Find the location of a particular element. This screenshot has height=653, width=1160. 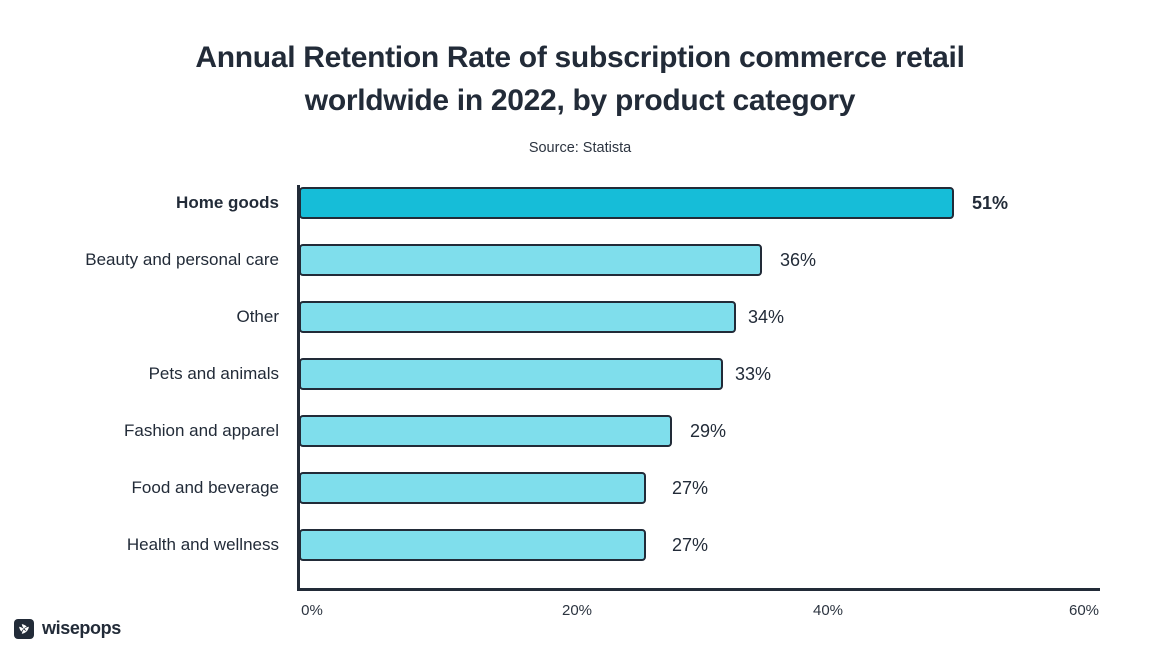

category-label: Beauty and personal care is located at coordinates (182, 259).